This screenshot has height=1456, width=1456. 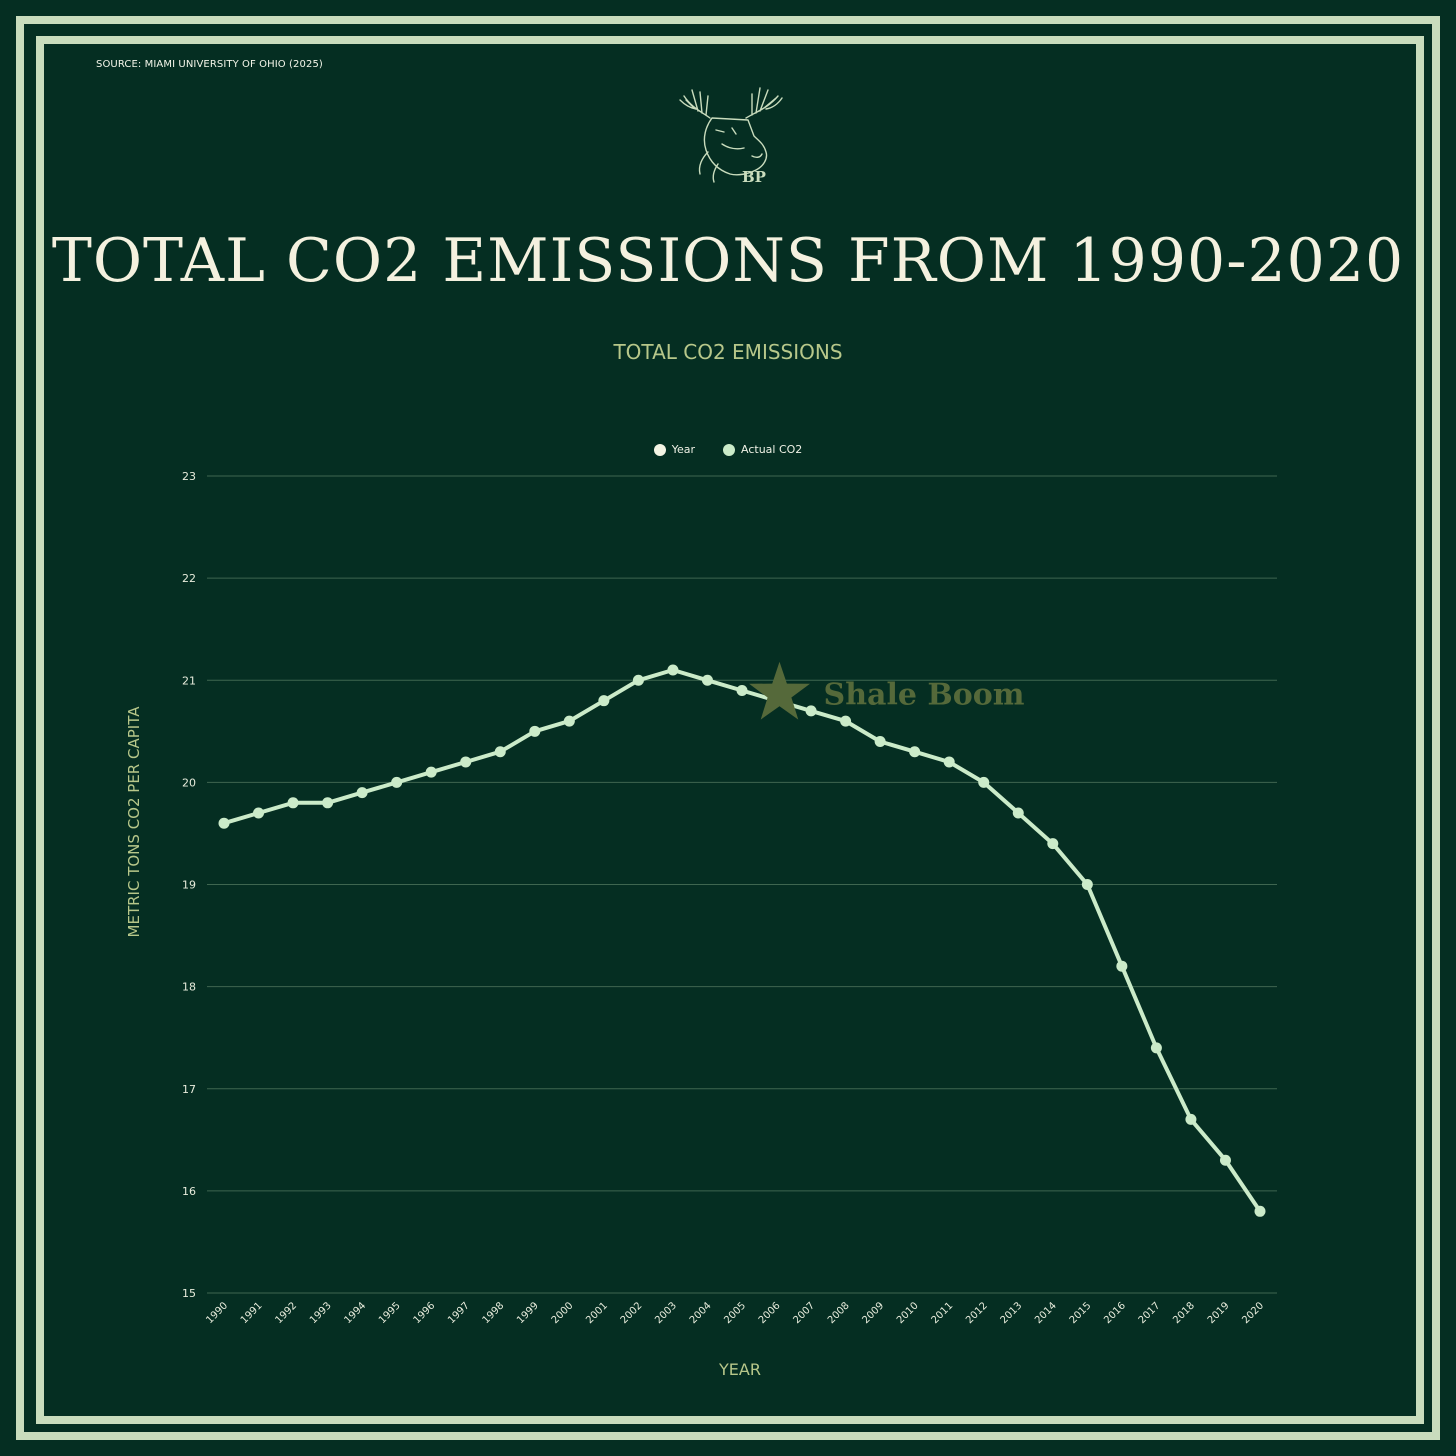 I want to click on legend-label-year: Year, so click(x=683, y=449).